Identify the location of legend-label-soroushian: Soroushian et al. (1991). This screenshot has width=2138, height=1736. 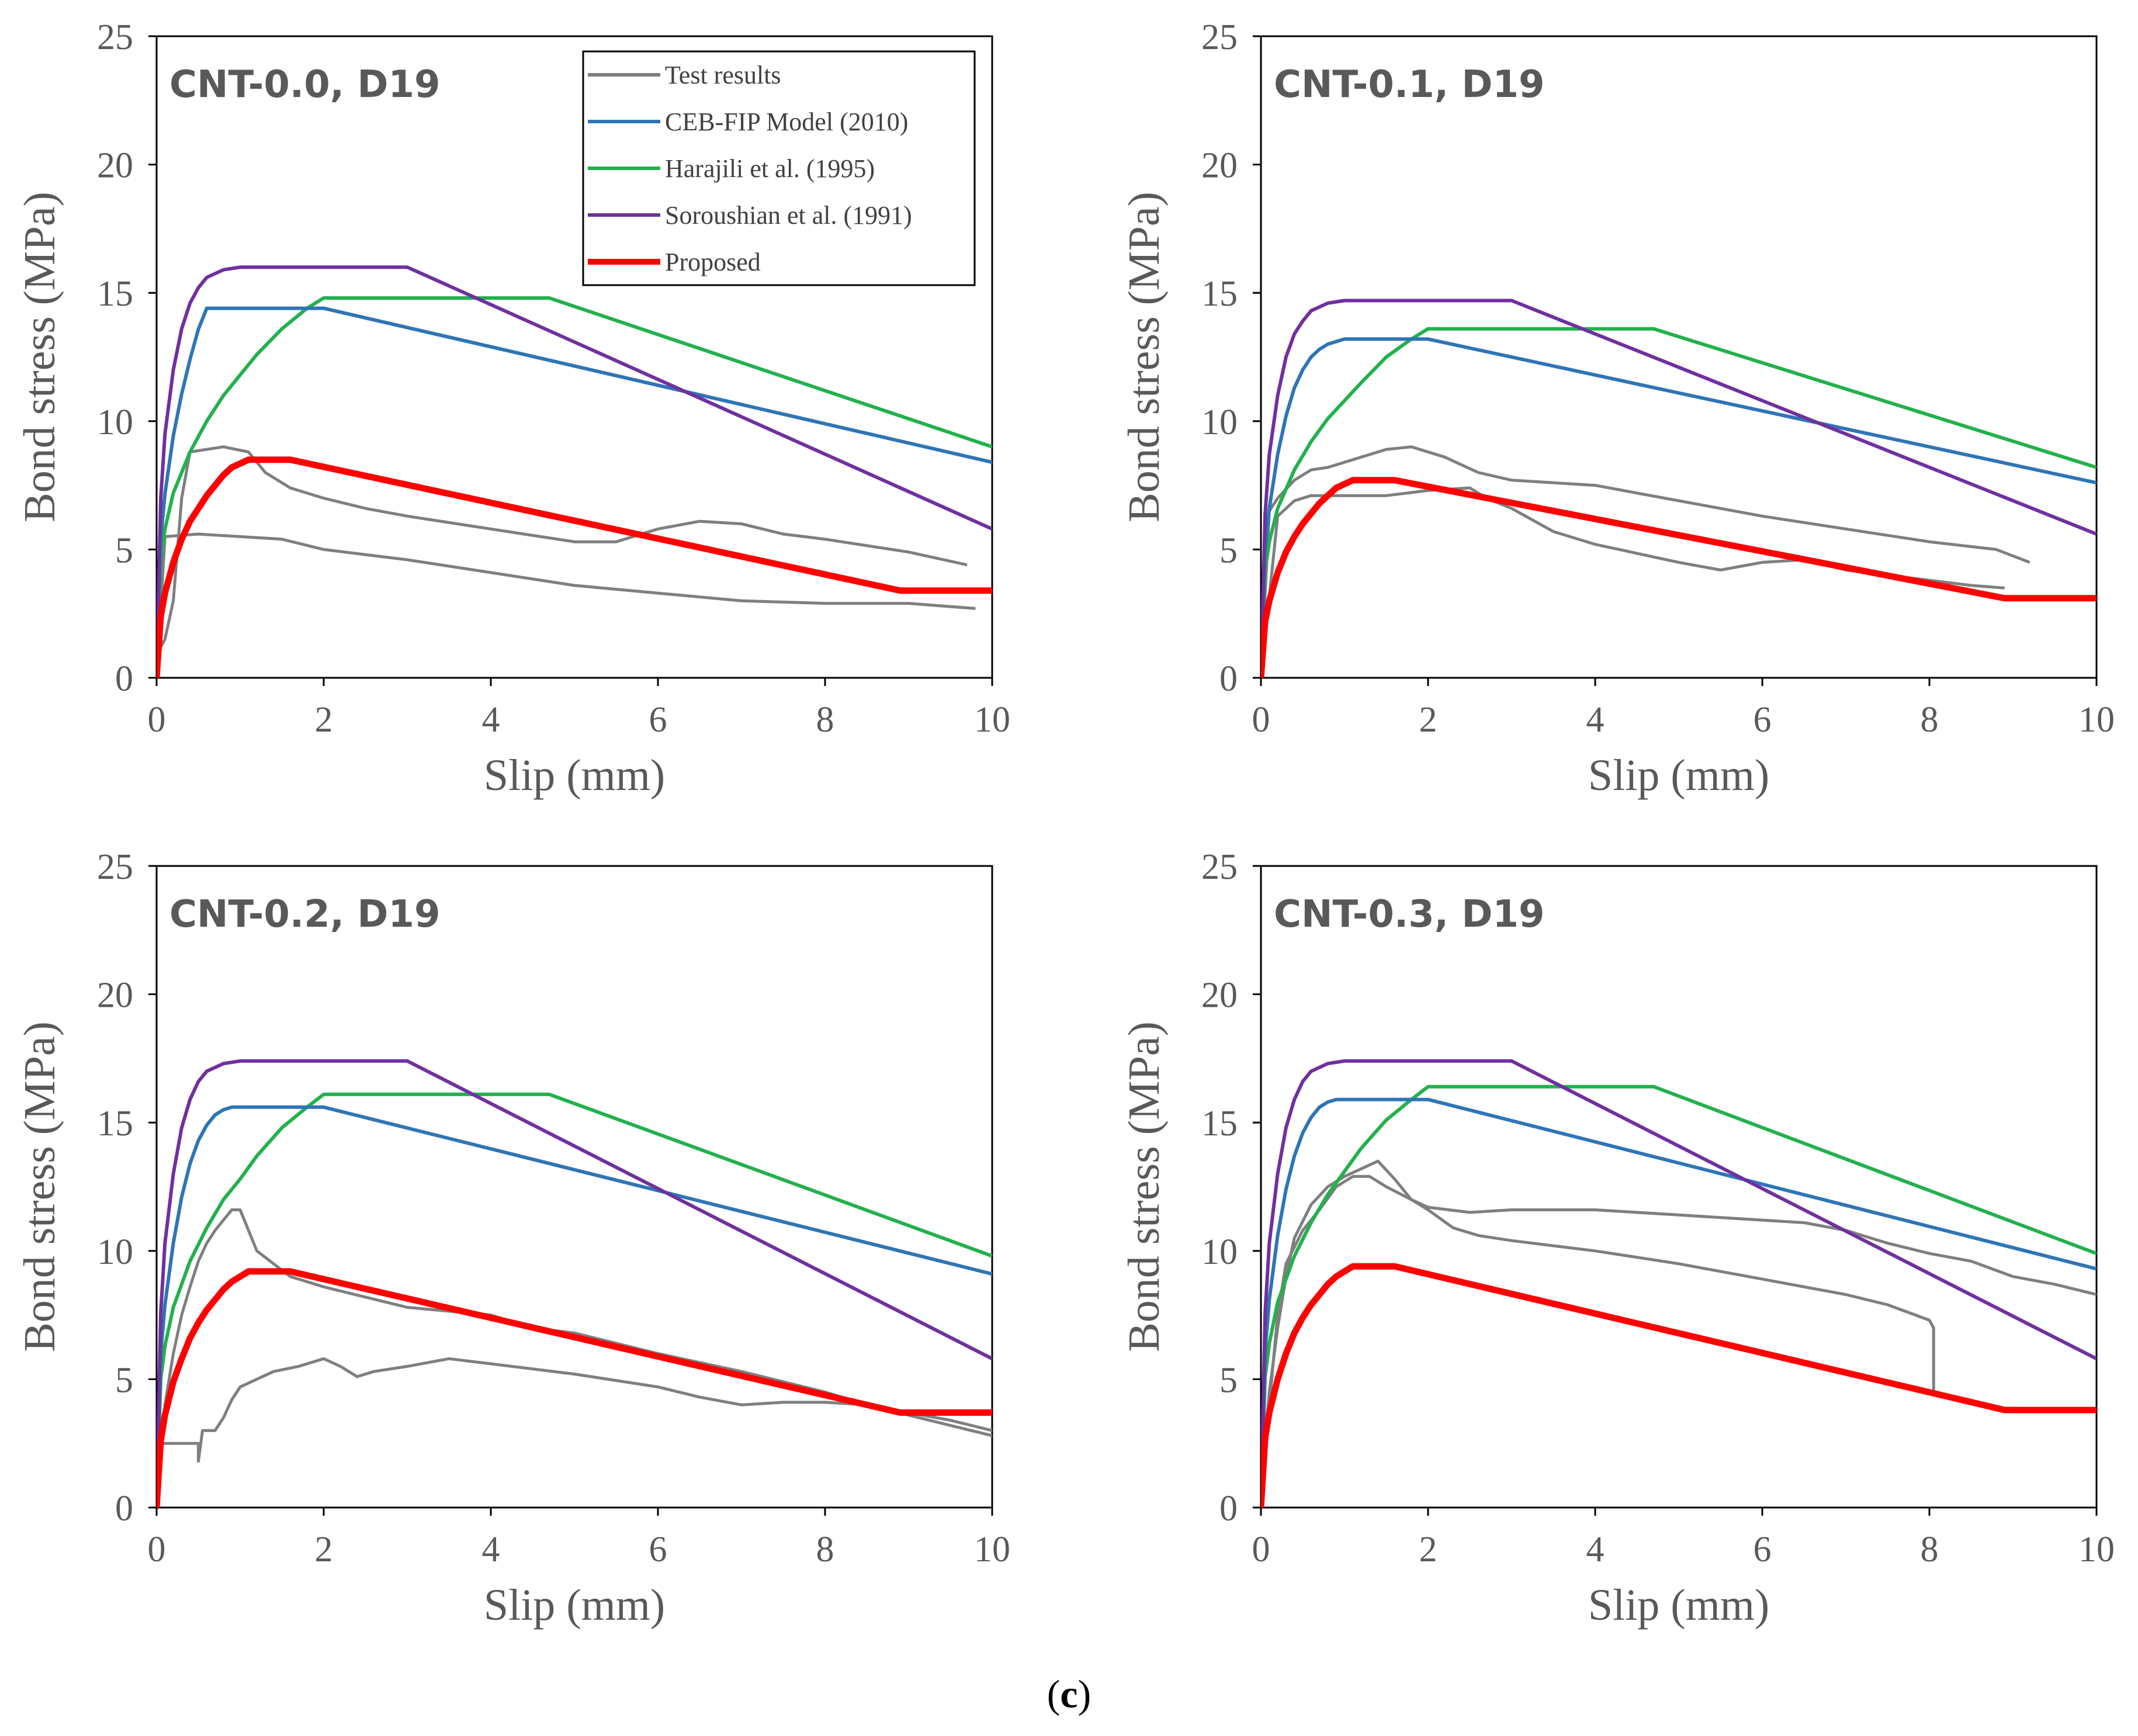
(788, 215).